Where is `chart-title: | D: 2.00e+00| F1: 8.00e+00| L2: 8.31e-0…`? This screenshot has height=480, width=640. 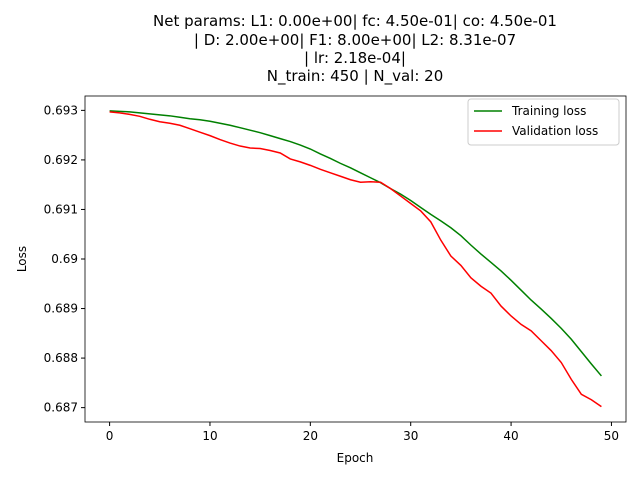
chart-title: | D: 2.00e+00| F1: 8.00e+00| L2: 8.31e-0… is located at coordinates (355, 40).